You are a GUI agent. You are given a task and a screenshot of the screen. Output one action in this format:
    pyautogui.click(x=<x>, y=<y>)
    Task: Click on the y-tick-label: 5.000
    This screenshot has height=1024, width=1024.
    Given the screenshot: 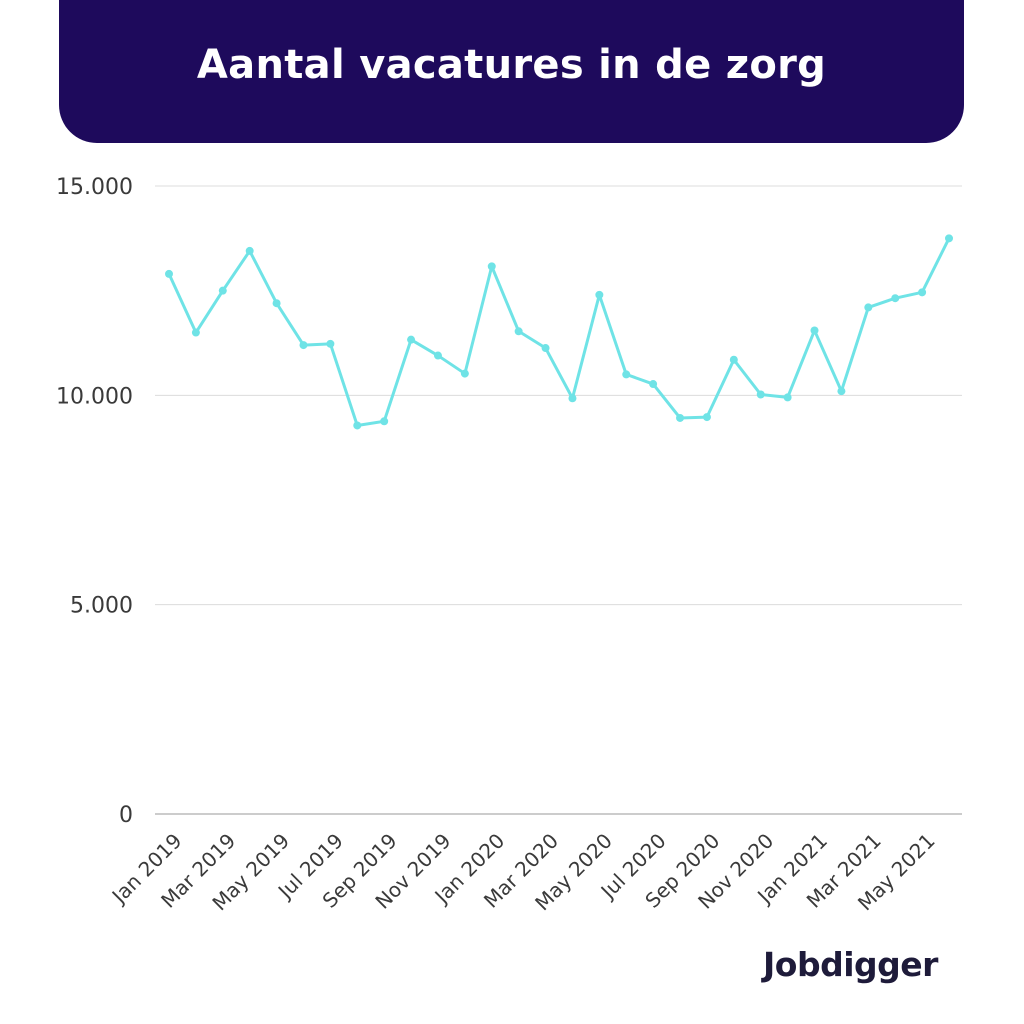 What is the action you would take?
    pyautogui.click(x=101, y=606)
    